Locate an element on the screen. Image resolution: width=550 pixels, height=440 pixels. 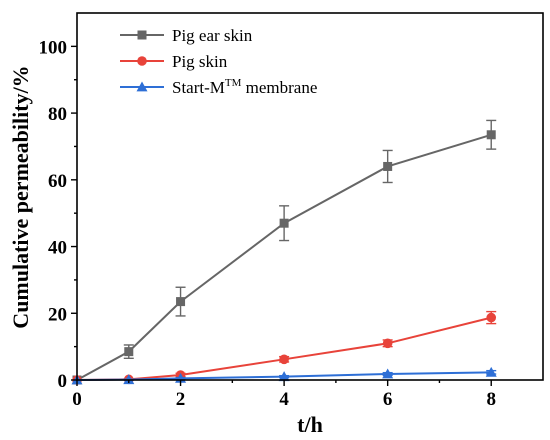
legend: Pig ear skin Pig skin Start-MTM membrane is located at coordinates (218, 61).